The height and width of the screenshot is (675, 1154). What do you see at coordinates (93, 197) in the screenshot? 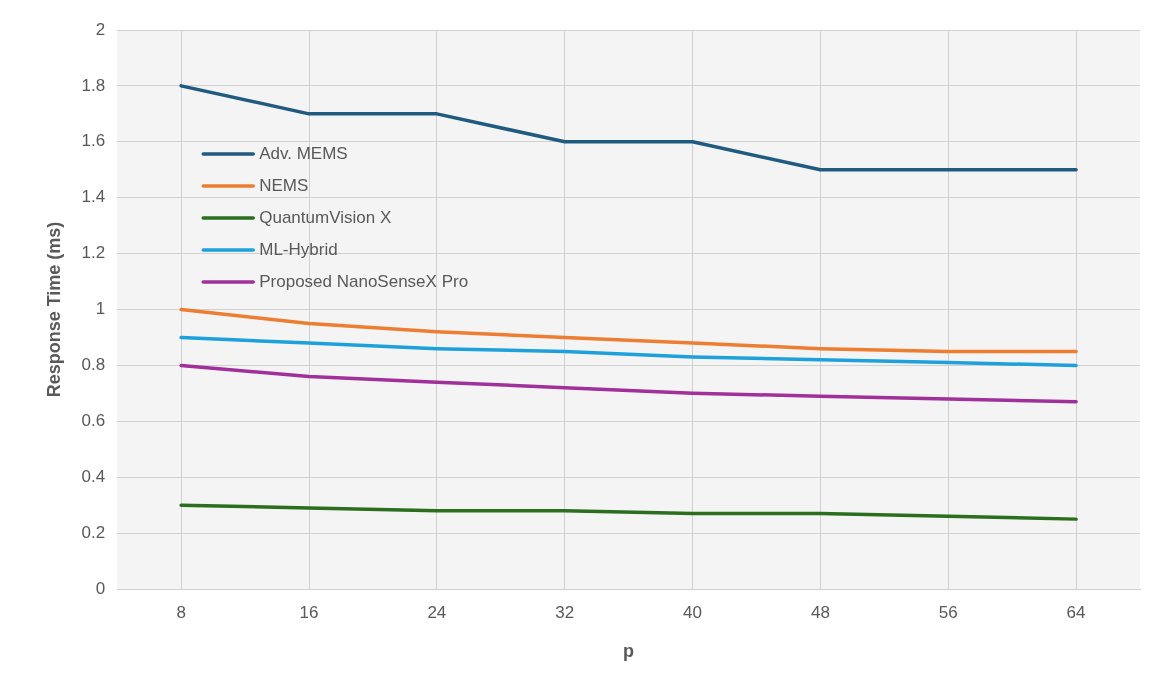
I see `y-tick-label: 1.4` at bounding box center [93, 197].